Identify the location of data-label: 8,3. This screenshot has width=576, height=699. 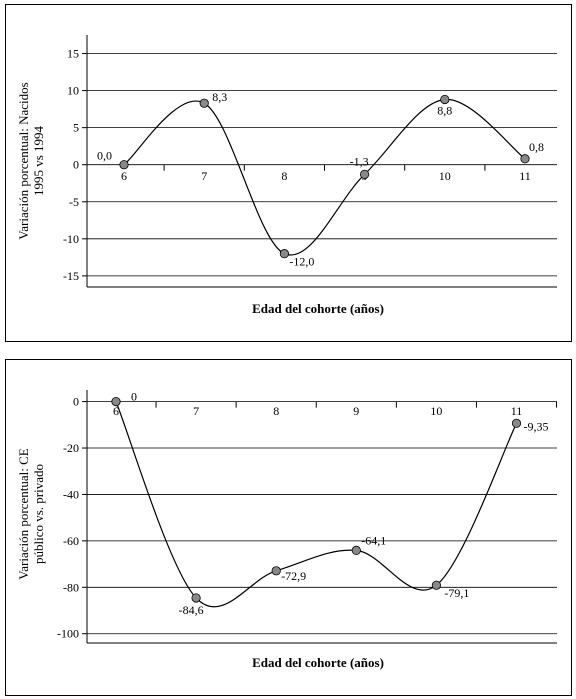
(219, 97).